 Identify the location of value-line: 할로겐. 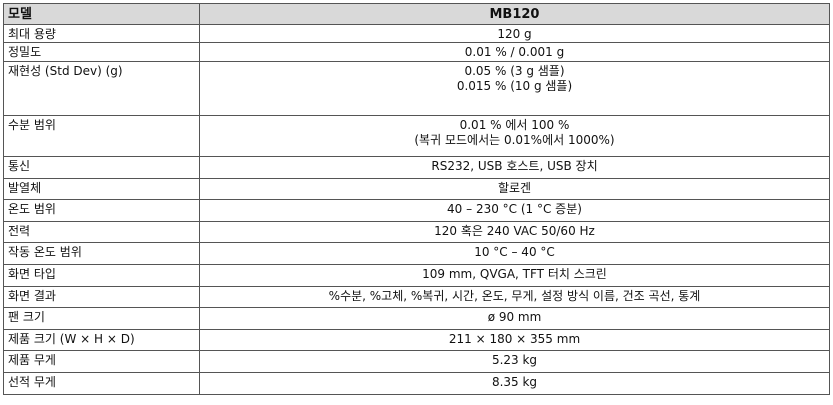
(514, 187).